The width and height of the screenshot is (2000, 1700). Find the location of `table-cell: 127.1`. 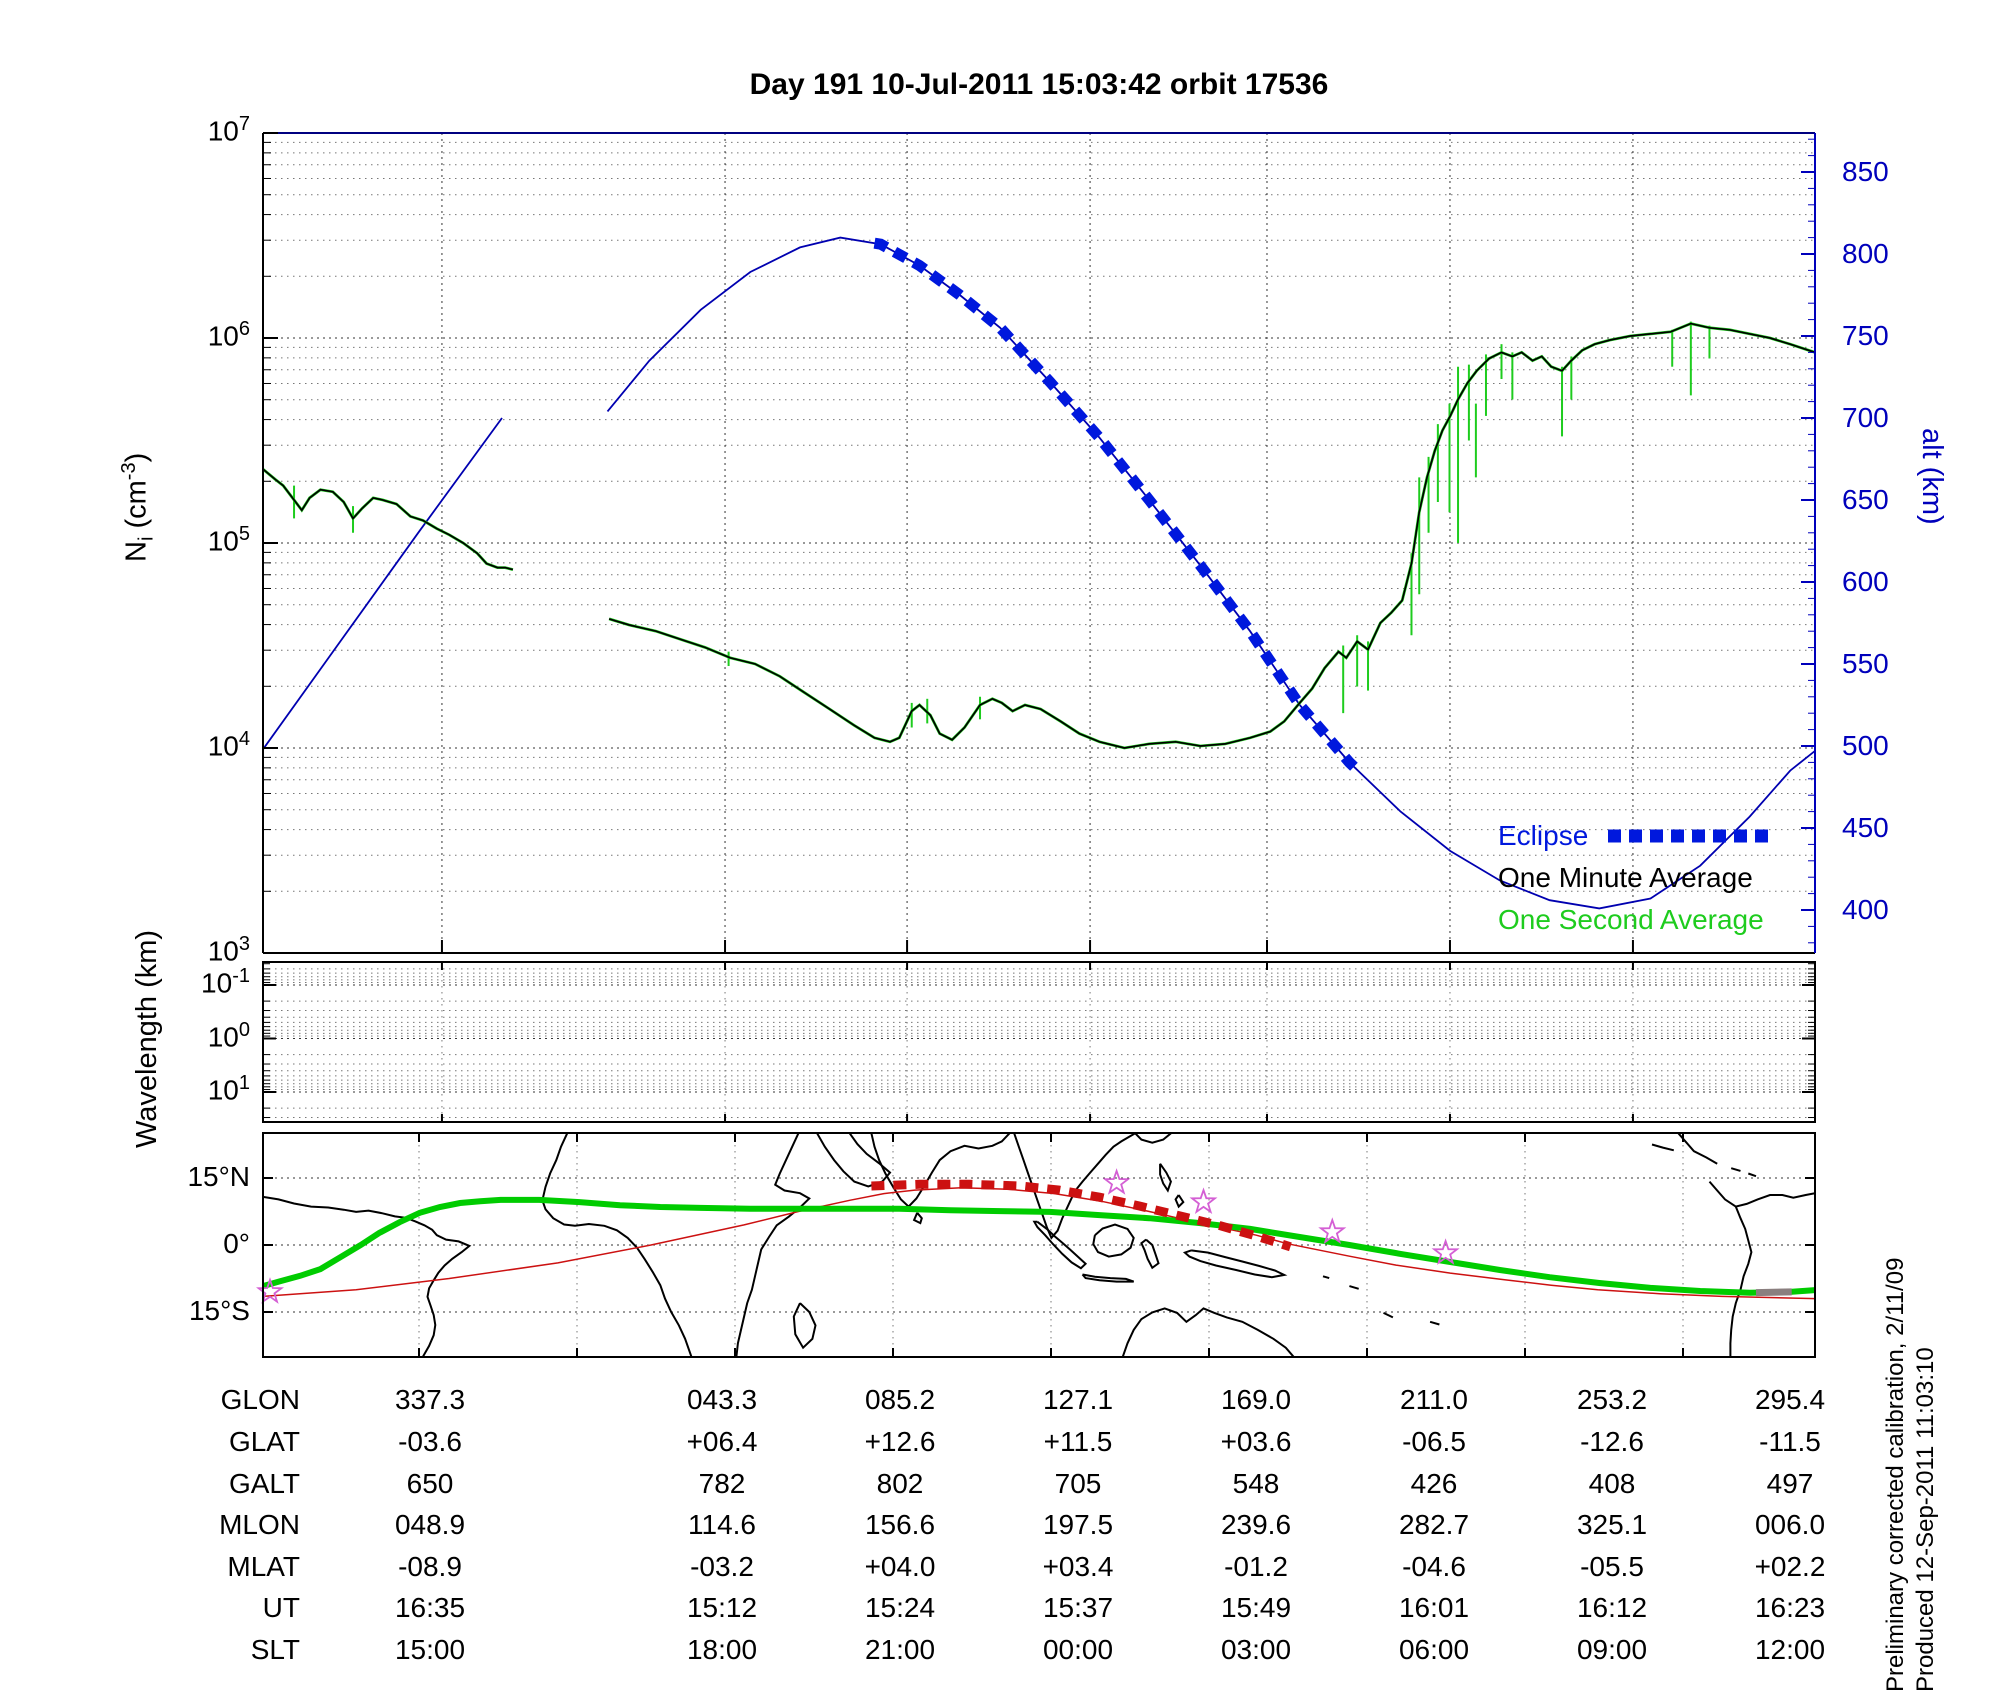

table-cell: 127.1 is located at coordinates (1078, 1399).